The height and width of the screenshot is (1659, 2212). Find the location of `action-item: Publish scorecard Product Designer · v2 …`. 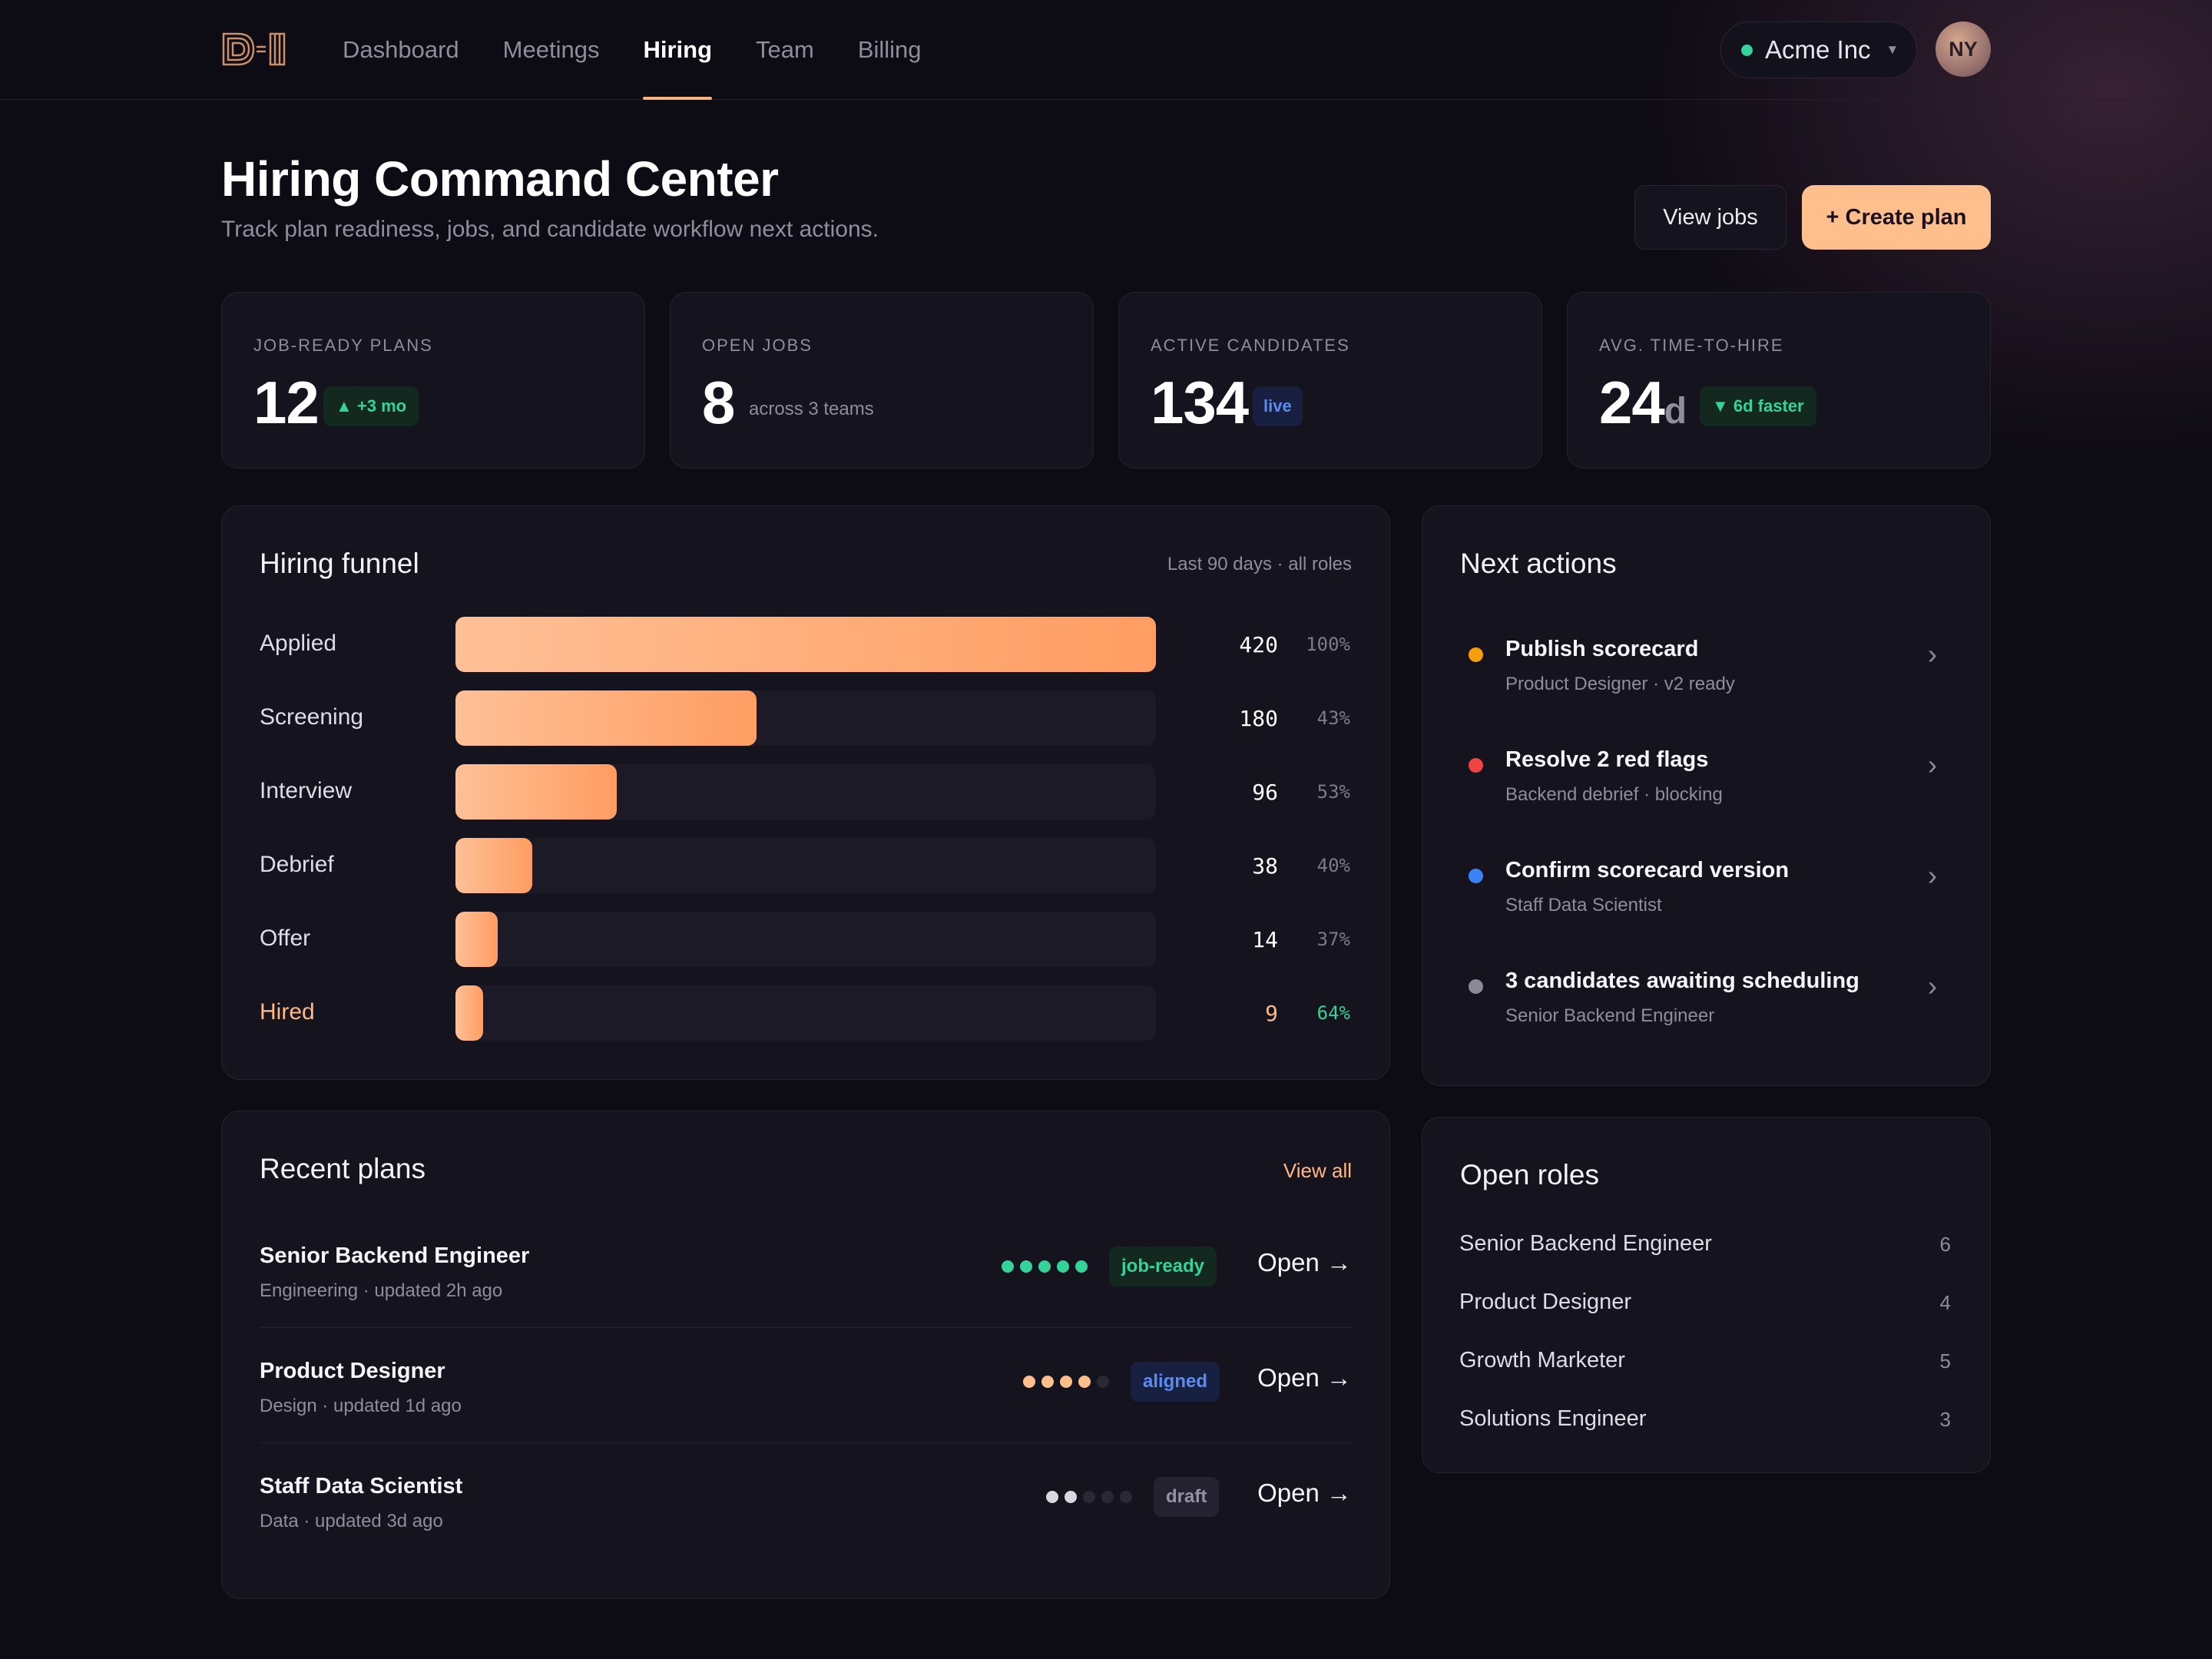

action-item: Publish scorecard Product Designer · v2 … is located at coordinates (1705, 672).